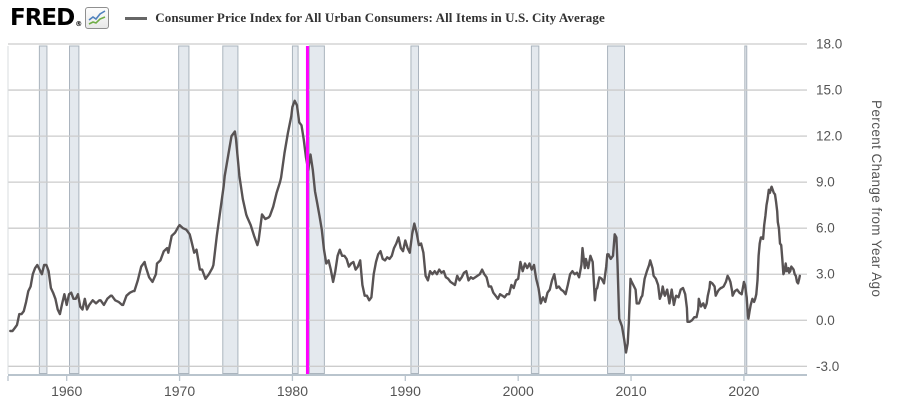 The width and height of the screenshot is (900, 408). What do you see at coordinates (829, 44) in the screenshot?
I see `y-tick-label: 18.0` at bounding box center [829, 44].